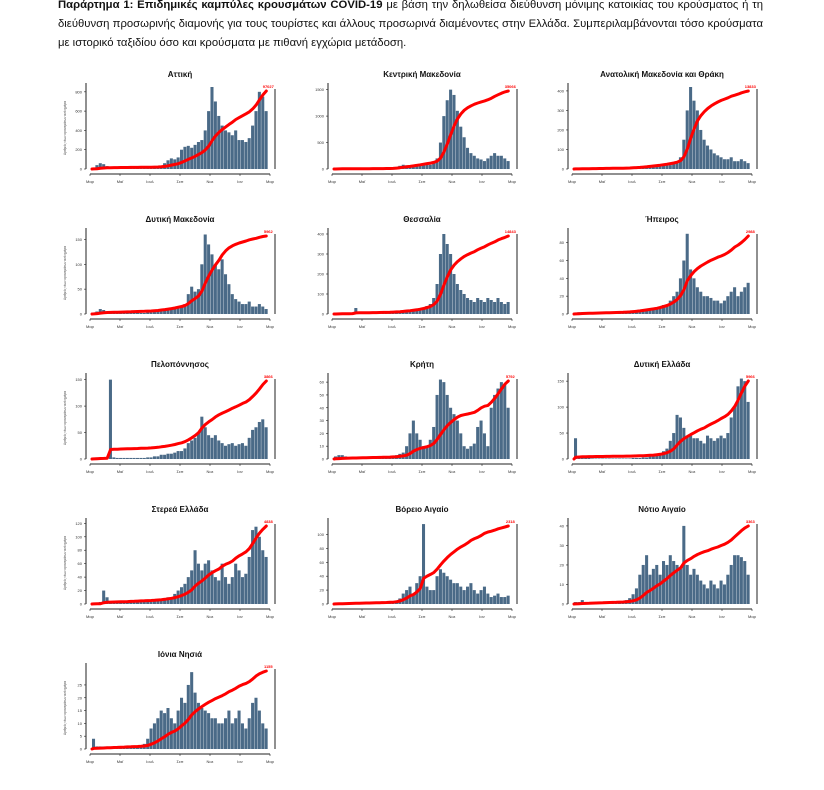 The image size is (824, 790). I want to click on chart-title: Νότιο Αιγαίο, so click(662, 509).